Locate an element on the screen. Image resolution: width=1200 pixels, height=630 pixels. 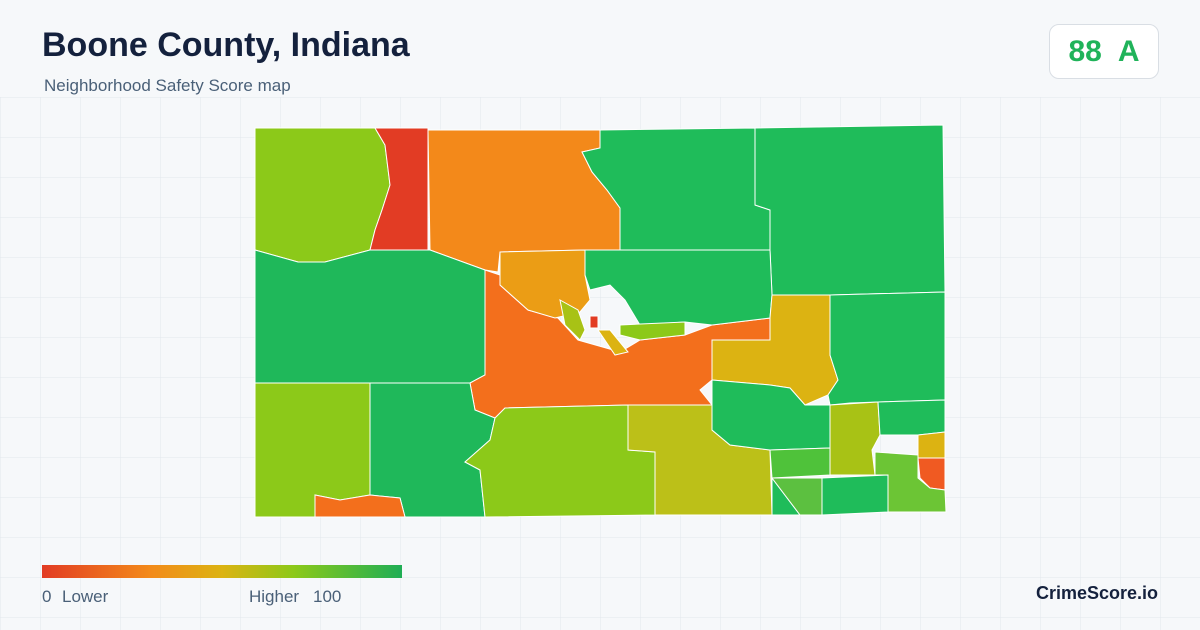
brand: CrimeScore.io is located at coordinates (1097, 593).